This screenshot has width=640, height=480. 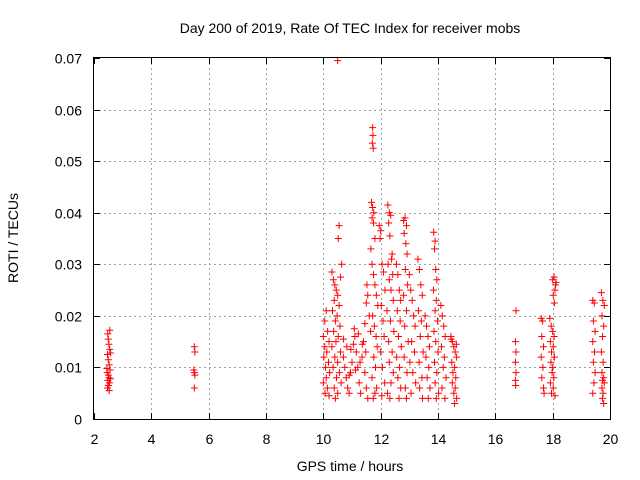 I want to click on y-tick-label: 0.02, so click(x=68, y=317).